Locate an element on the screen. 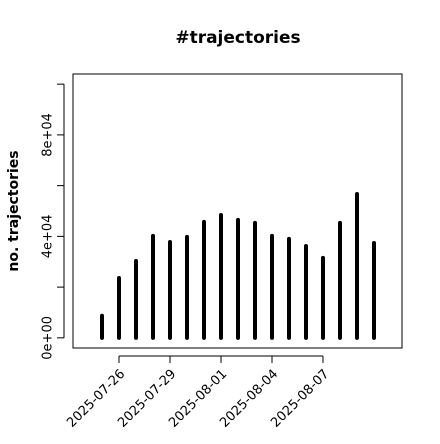  y-axis-title: no. trajectories is located at coordinates (14, 210).